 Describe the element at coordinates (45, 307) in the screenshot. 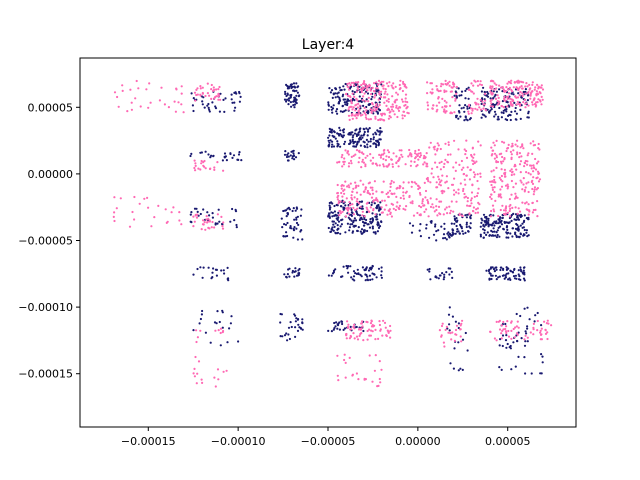

I see `y-tick-label: −0.00010` at that location.